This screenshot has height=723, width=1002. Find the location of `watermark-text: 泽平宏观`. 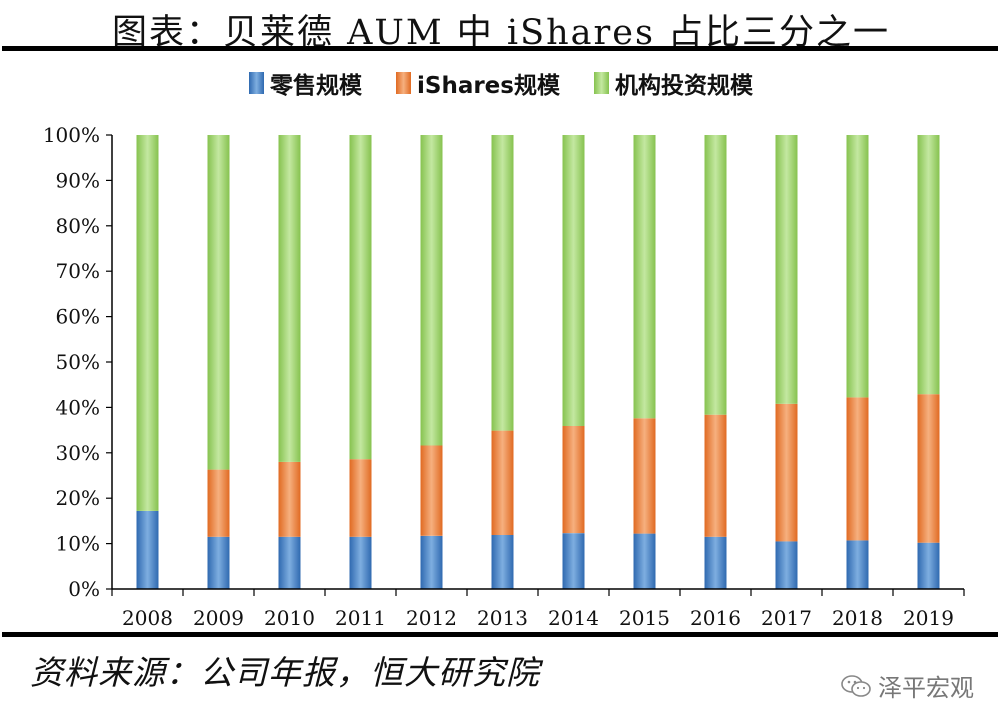

watermark-text: 泽平宏观 is located at coordinates (926, 688).